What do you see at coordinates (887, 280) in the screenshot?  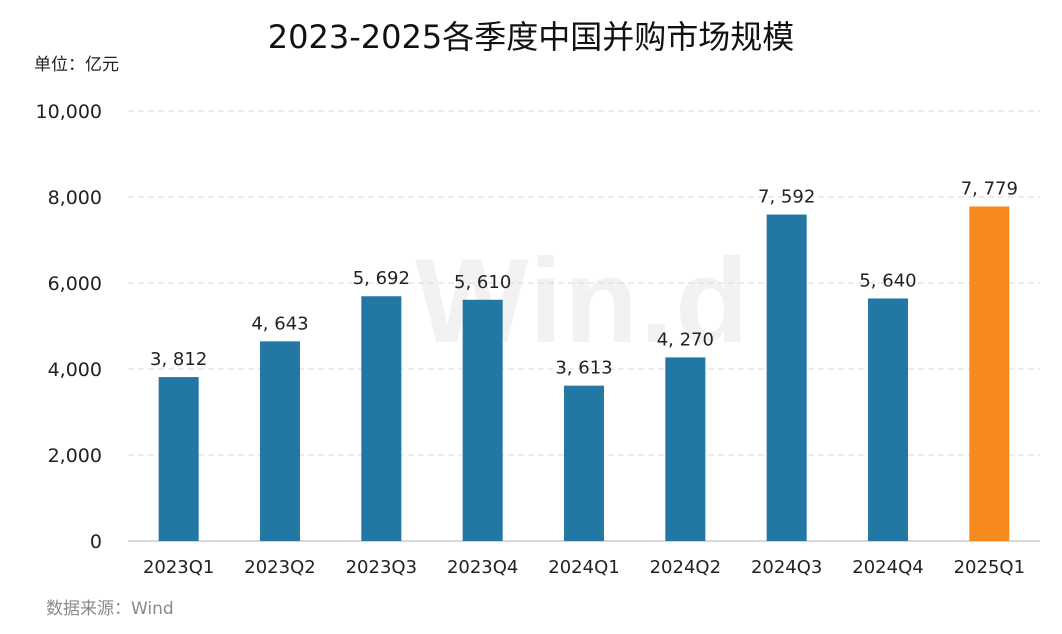 I see `data-label: 5, 640` at bounding box center [887, 280].